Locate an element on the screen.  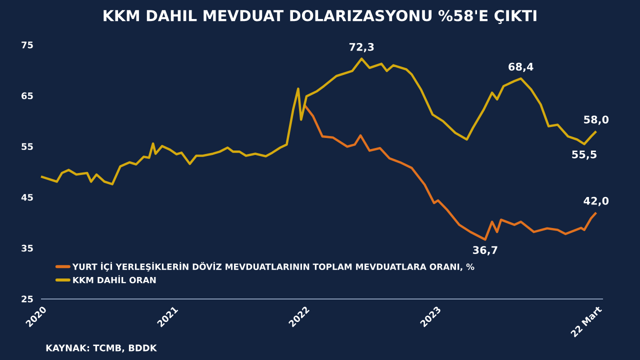
chart-title: KKM DAHIL MEVDUAT DOLARIZASYONU %58'E ÇIKTI is located at coordinates (320, 17).